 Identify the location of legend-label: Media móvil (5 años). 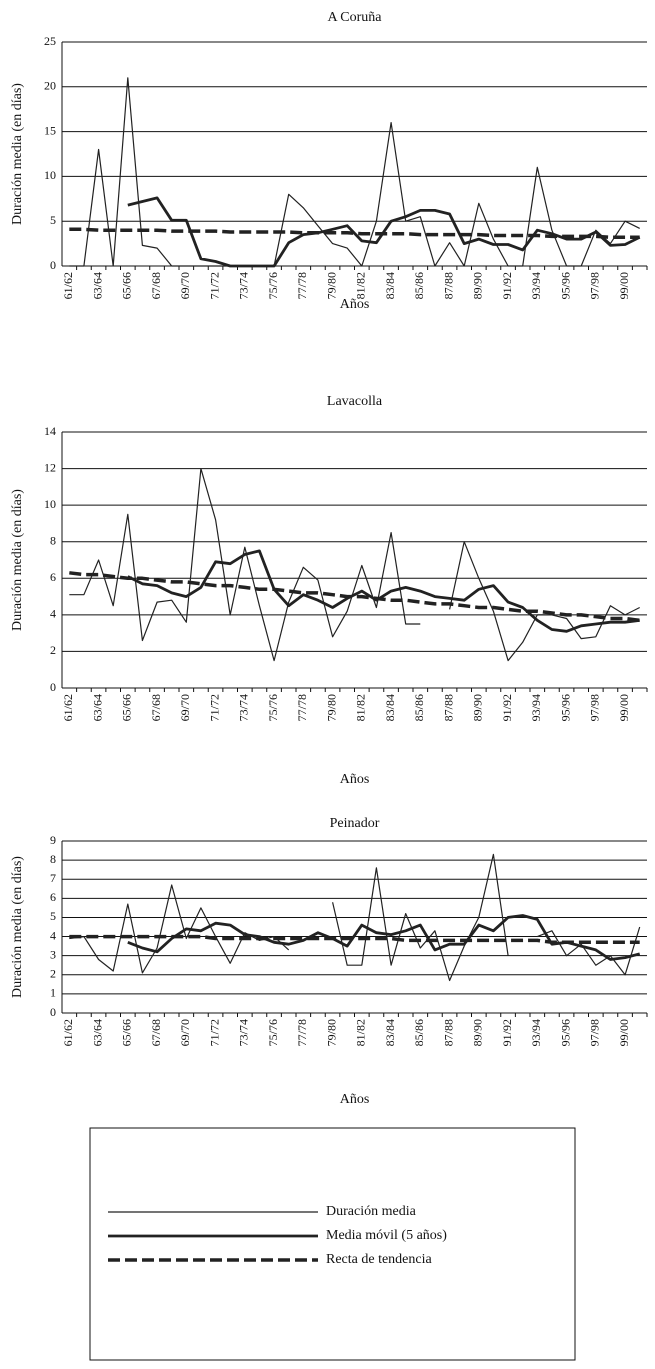
(386, 1235).